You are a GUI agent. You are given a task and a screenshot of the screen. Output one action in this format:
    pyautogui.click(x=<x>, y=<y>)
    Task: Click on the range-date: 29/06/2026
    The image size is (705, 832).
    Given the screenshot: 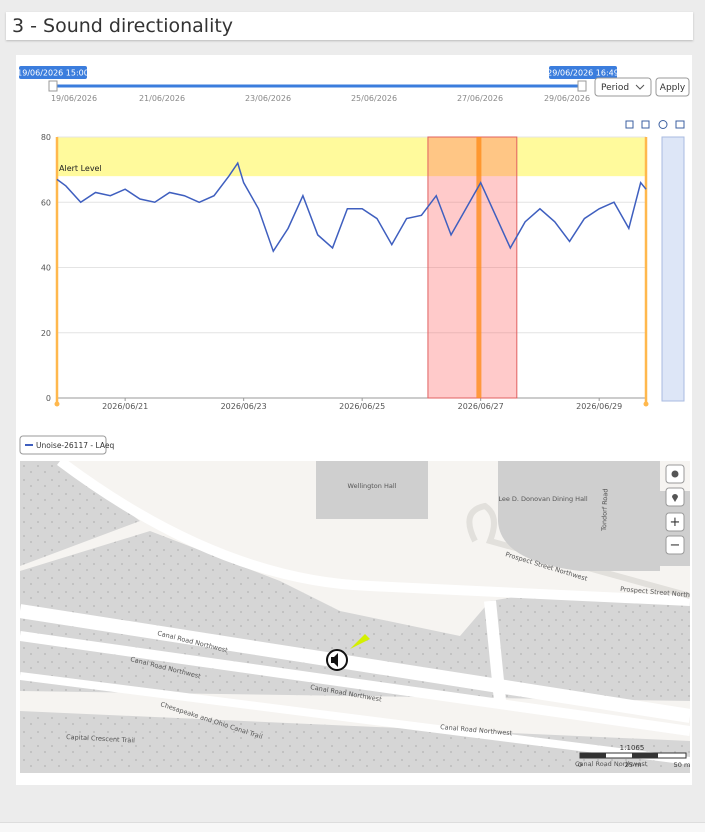 What is the action you would take?
    pyautogui.click(x=567, y=98)
    